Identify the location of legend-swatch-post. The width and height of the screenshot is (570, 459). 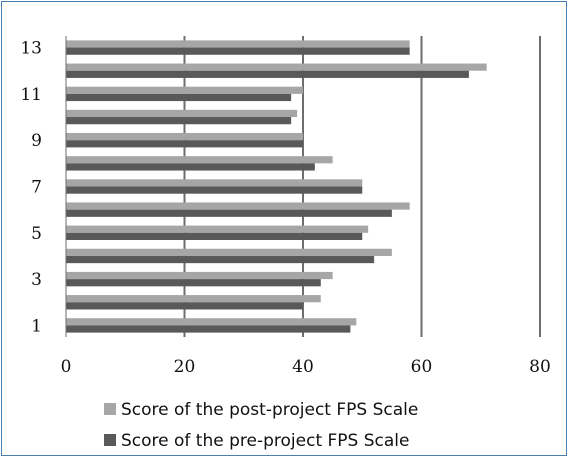
(110, 409).